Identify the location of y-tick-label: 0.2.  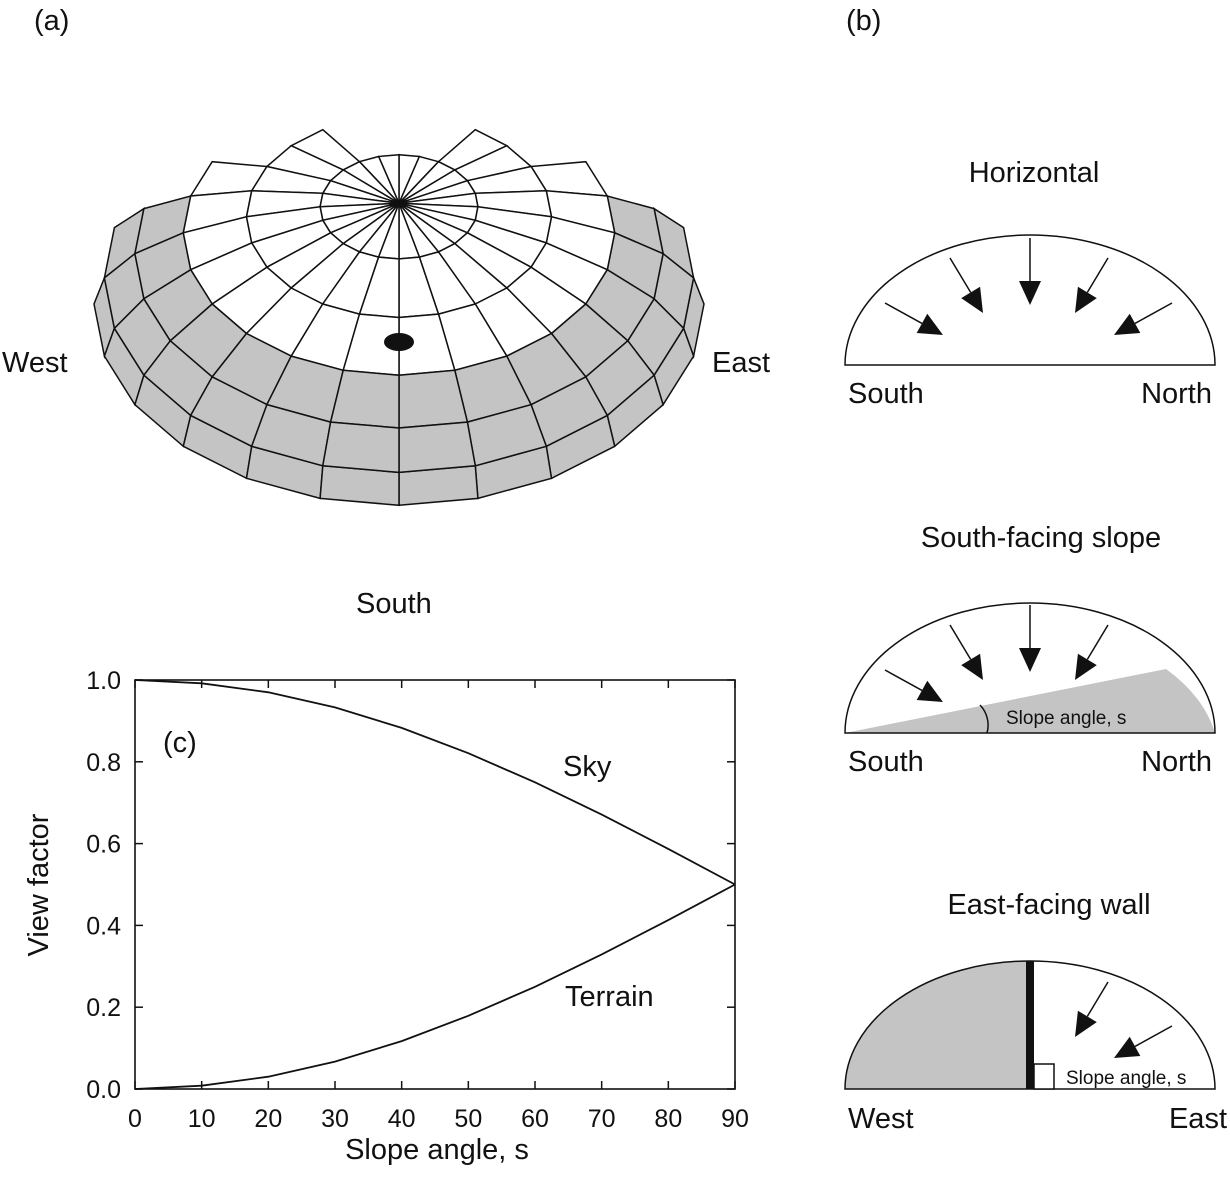
(103, 1008).